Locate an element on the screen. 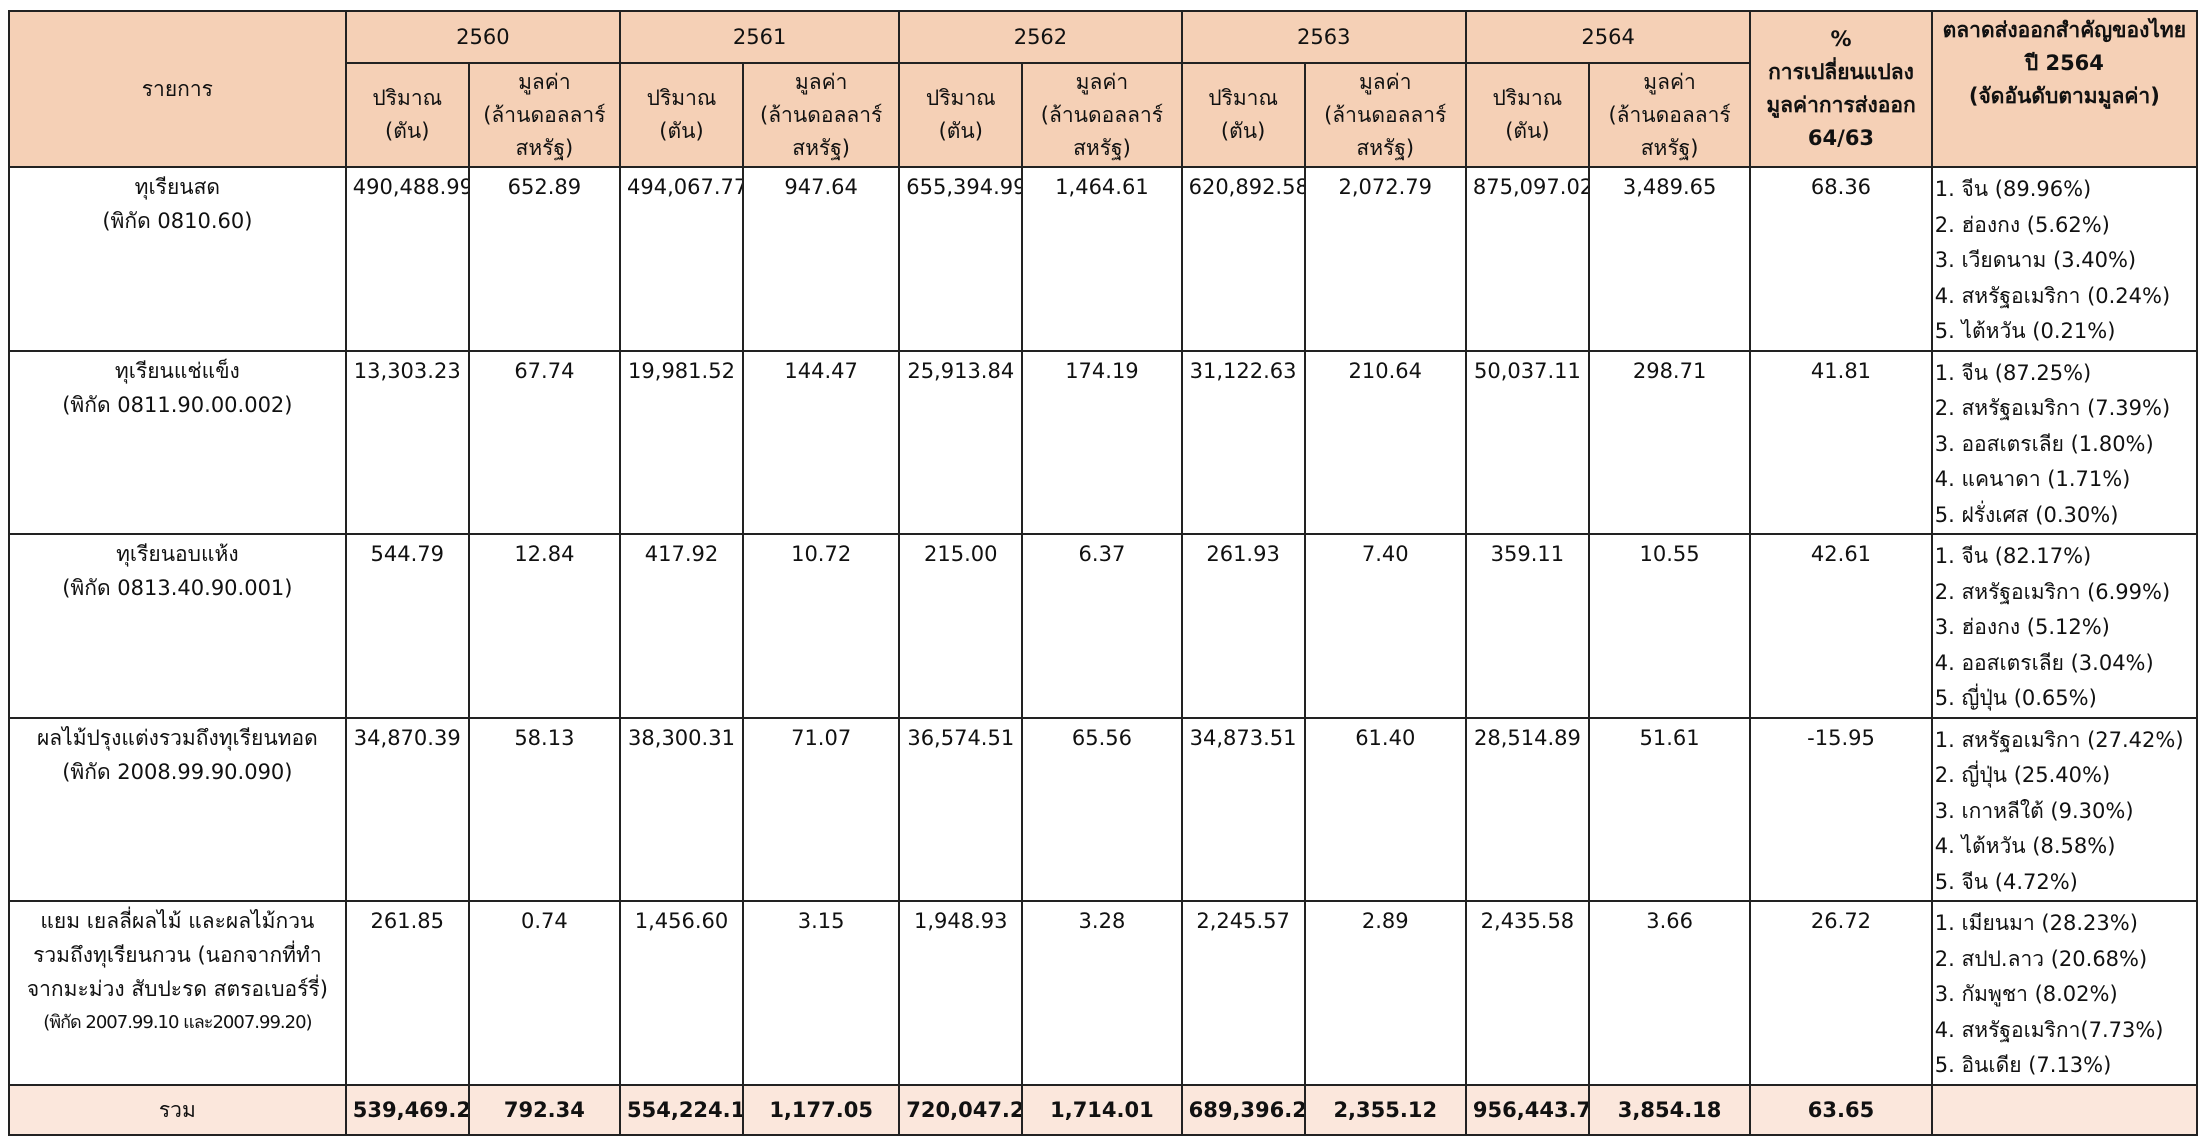  total-markets-cell is located at coordinates (2064, 1109).